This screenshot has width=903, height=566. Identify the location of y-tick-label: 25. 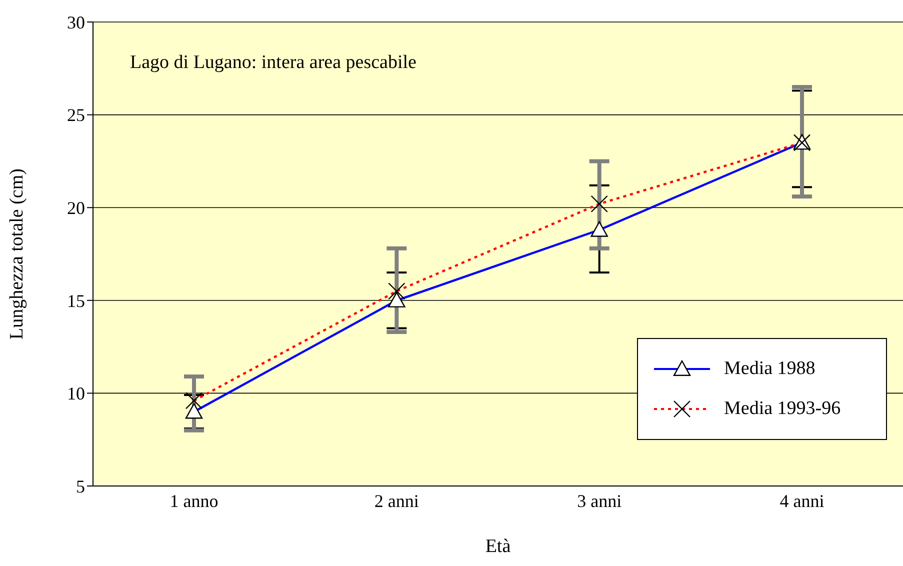
(76, 115).